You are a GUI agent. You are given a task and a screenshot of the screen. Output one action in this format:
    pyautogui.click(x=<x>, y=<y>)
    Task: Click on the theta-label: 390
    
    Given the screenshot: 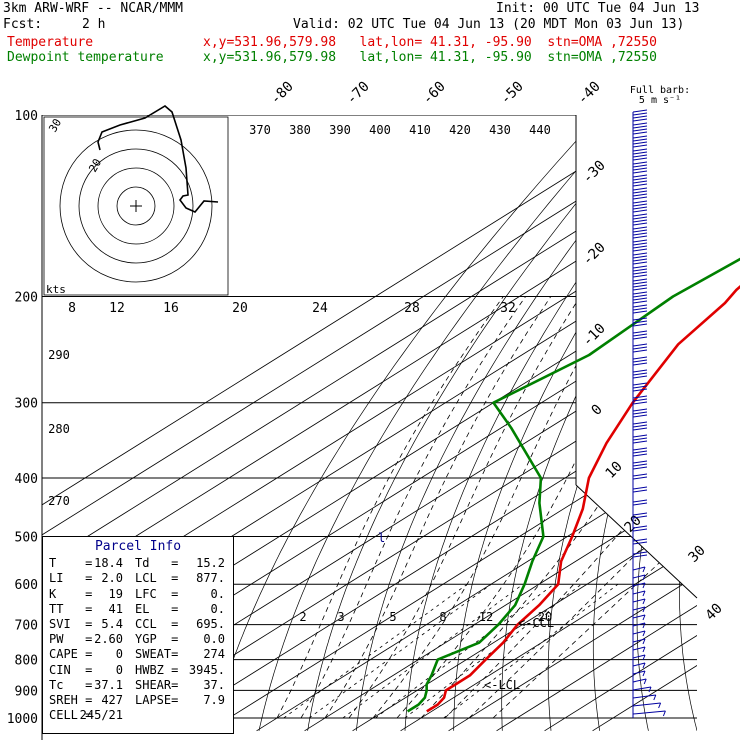 What is the action you would take?
    pyautogui.click(x=340, y=130)
    